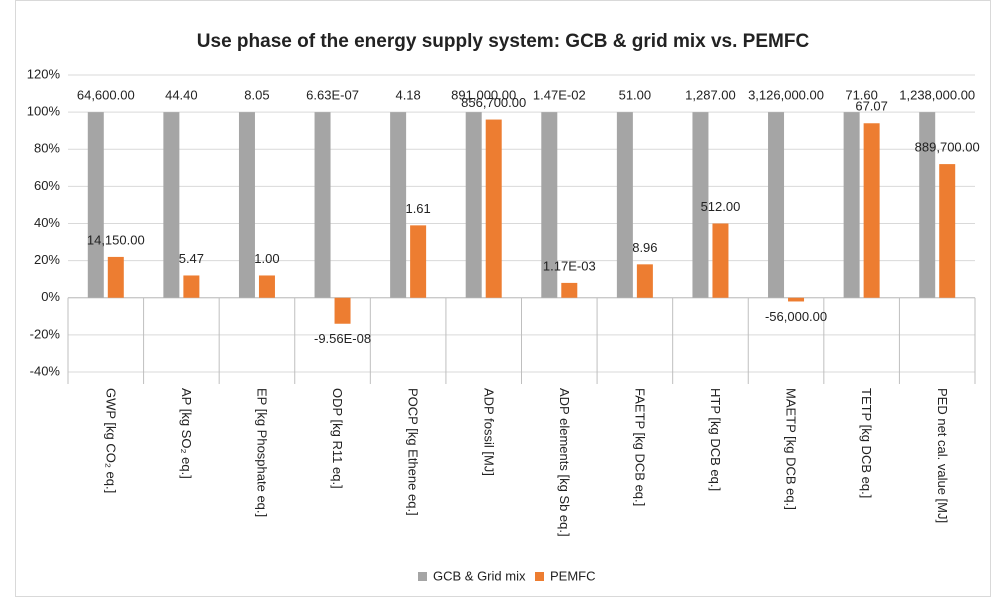 Image resolution: width=995 pixels, height=597 pixels. Describe the element at coordinates (564, 462) in the screenshot. I see `x-tick-label: ADP elements [kg Sb eq.]` at that location.